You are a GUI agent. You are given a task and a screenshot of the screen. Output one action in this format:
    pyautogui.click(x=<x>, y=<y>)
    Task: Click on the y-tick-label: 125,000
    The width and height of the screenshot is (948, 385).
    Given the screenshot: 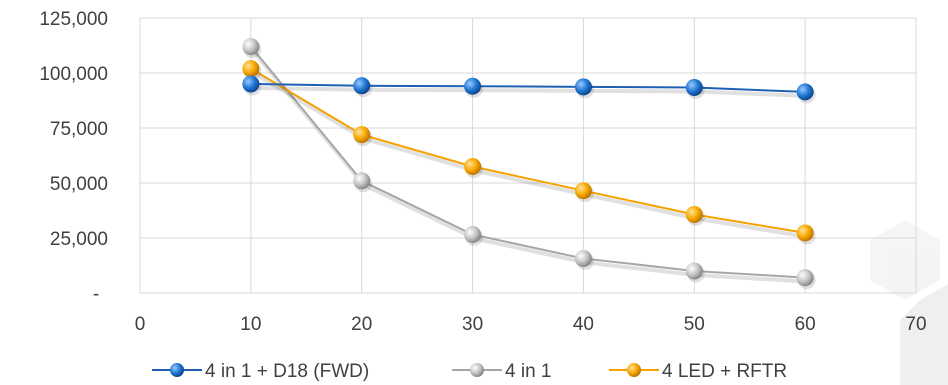 What is the action you would take?
    pyautogui.click(x=73, y=19)
    